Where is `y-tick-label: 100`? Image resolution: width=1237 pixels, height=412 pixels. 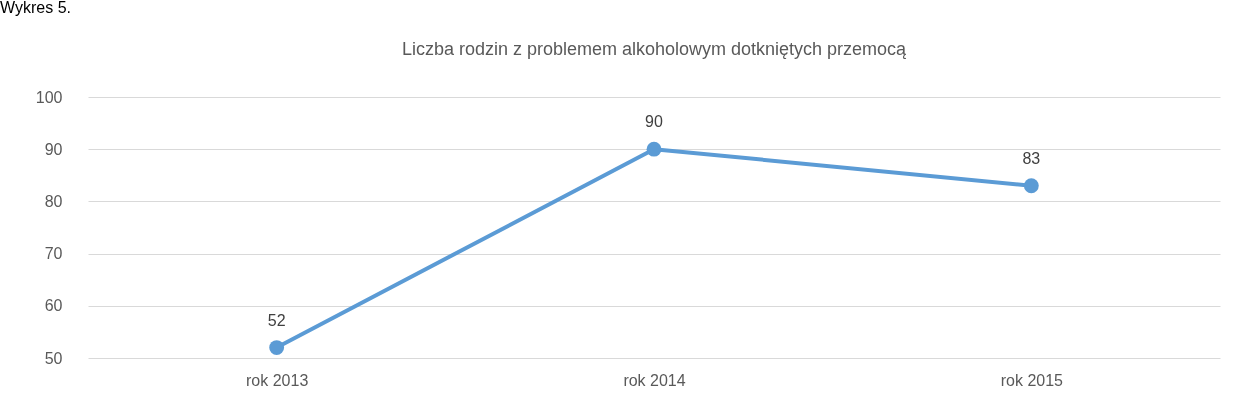 y-tick-label: 100 is located at coordinates (49, 97).